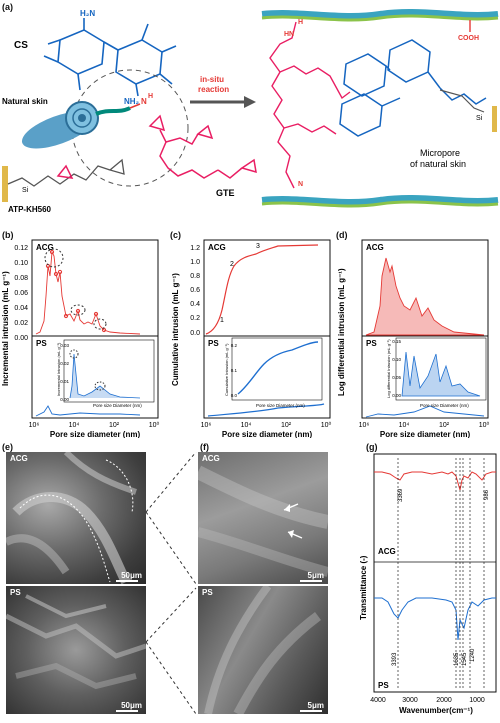 Image resolution: width=500 pixels, height=723 pixels. Describe the element at coordinates (21, 308) in the screenshot. I see `svg-text: 0.04` at that location.